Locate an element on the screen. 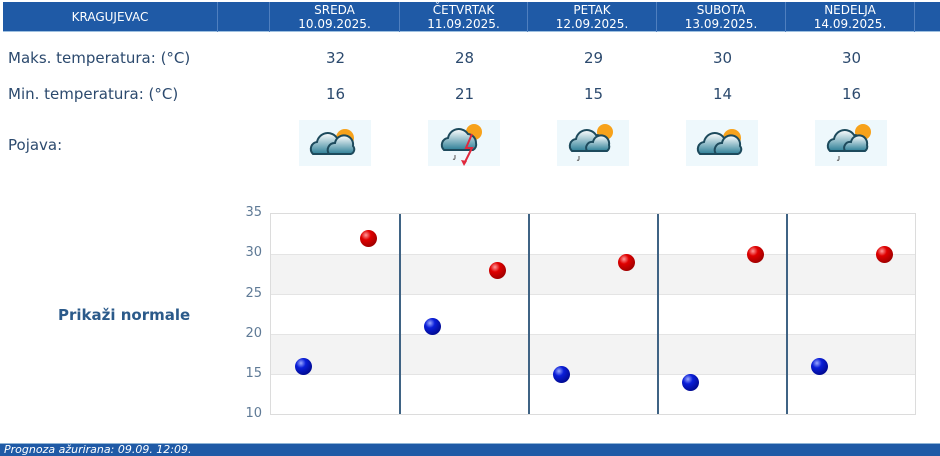 Image resolution: width=940 pixels, height=456 pixels. min-temp-label: Min. temperatura: (°C) is located at coordinates (93, 94).